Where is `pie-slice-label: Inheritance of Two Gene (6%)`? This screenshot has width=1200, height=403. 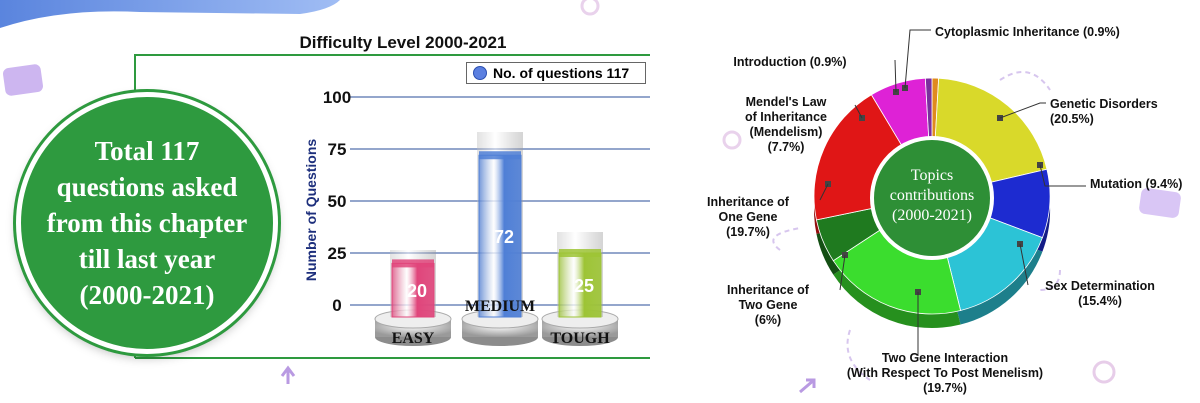
pie-slice-label: Inheritance of Two Gene (6%) is located at coordinates (768, 305).